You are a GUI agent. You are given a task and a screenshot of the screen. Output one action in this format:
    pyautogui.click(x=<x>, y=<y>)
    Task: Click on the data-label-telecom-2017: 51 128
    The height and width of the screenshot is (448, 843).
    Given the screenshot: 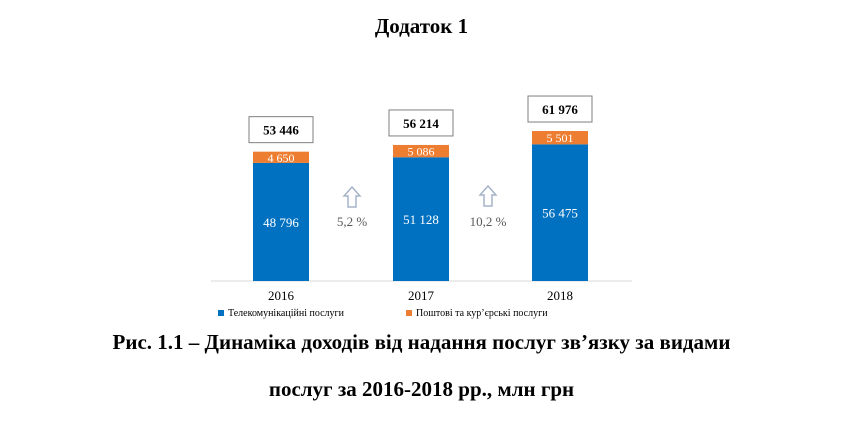 What is the action you would take?
    pyautogui.click(x=421, y=219)
    